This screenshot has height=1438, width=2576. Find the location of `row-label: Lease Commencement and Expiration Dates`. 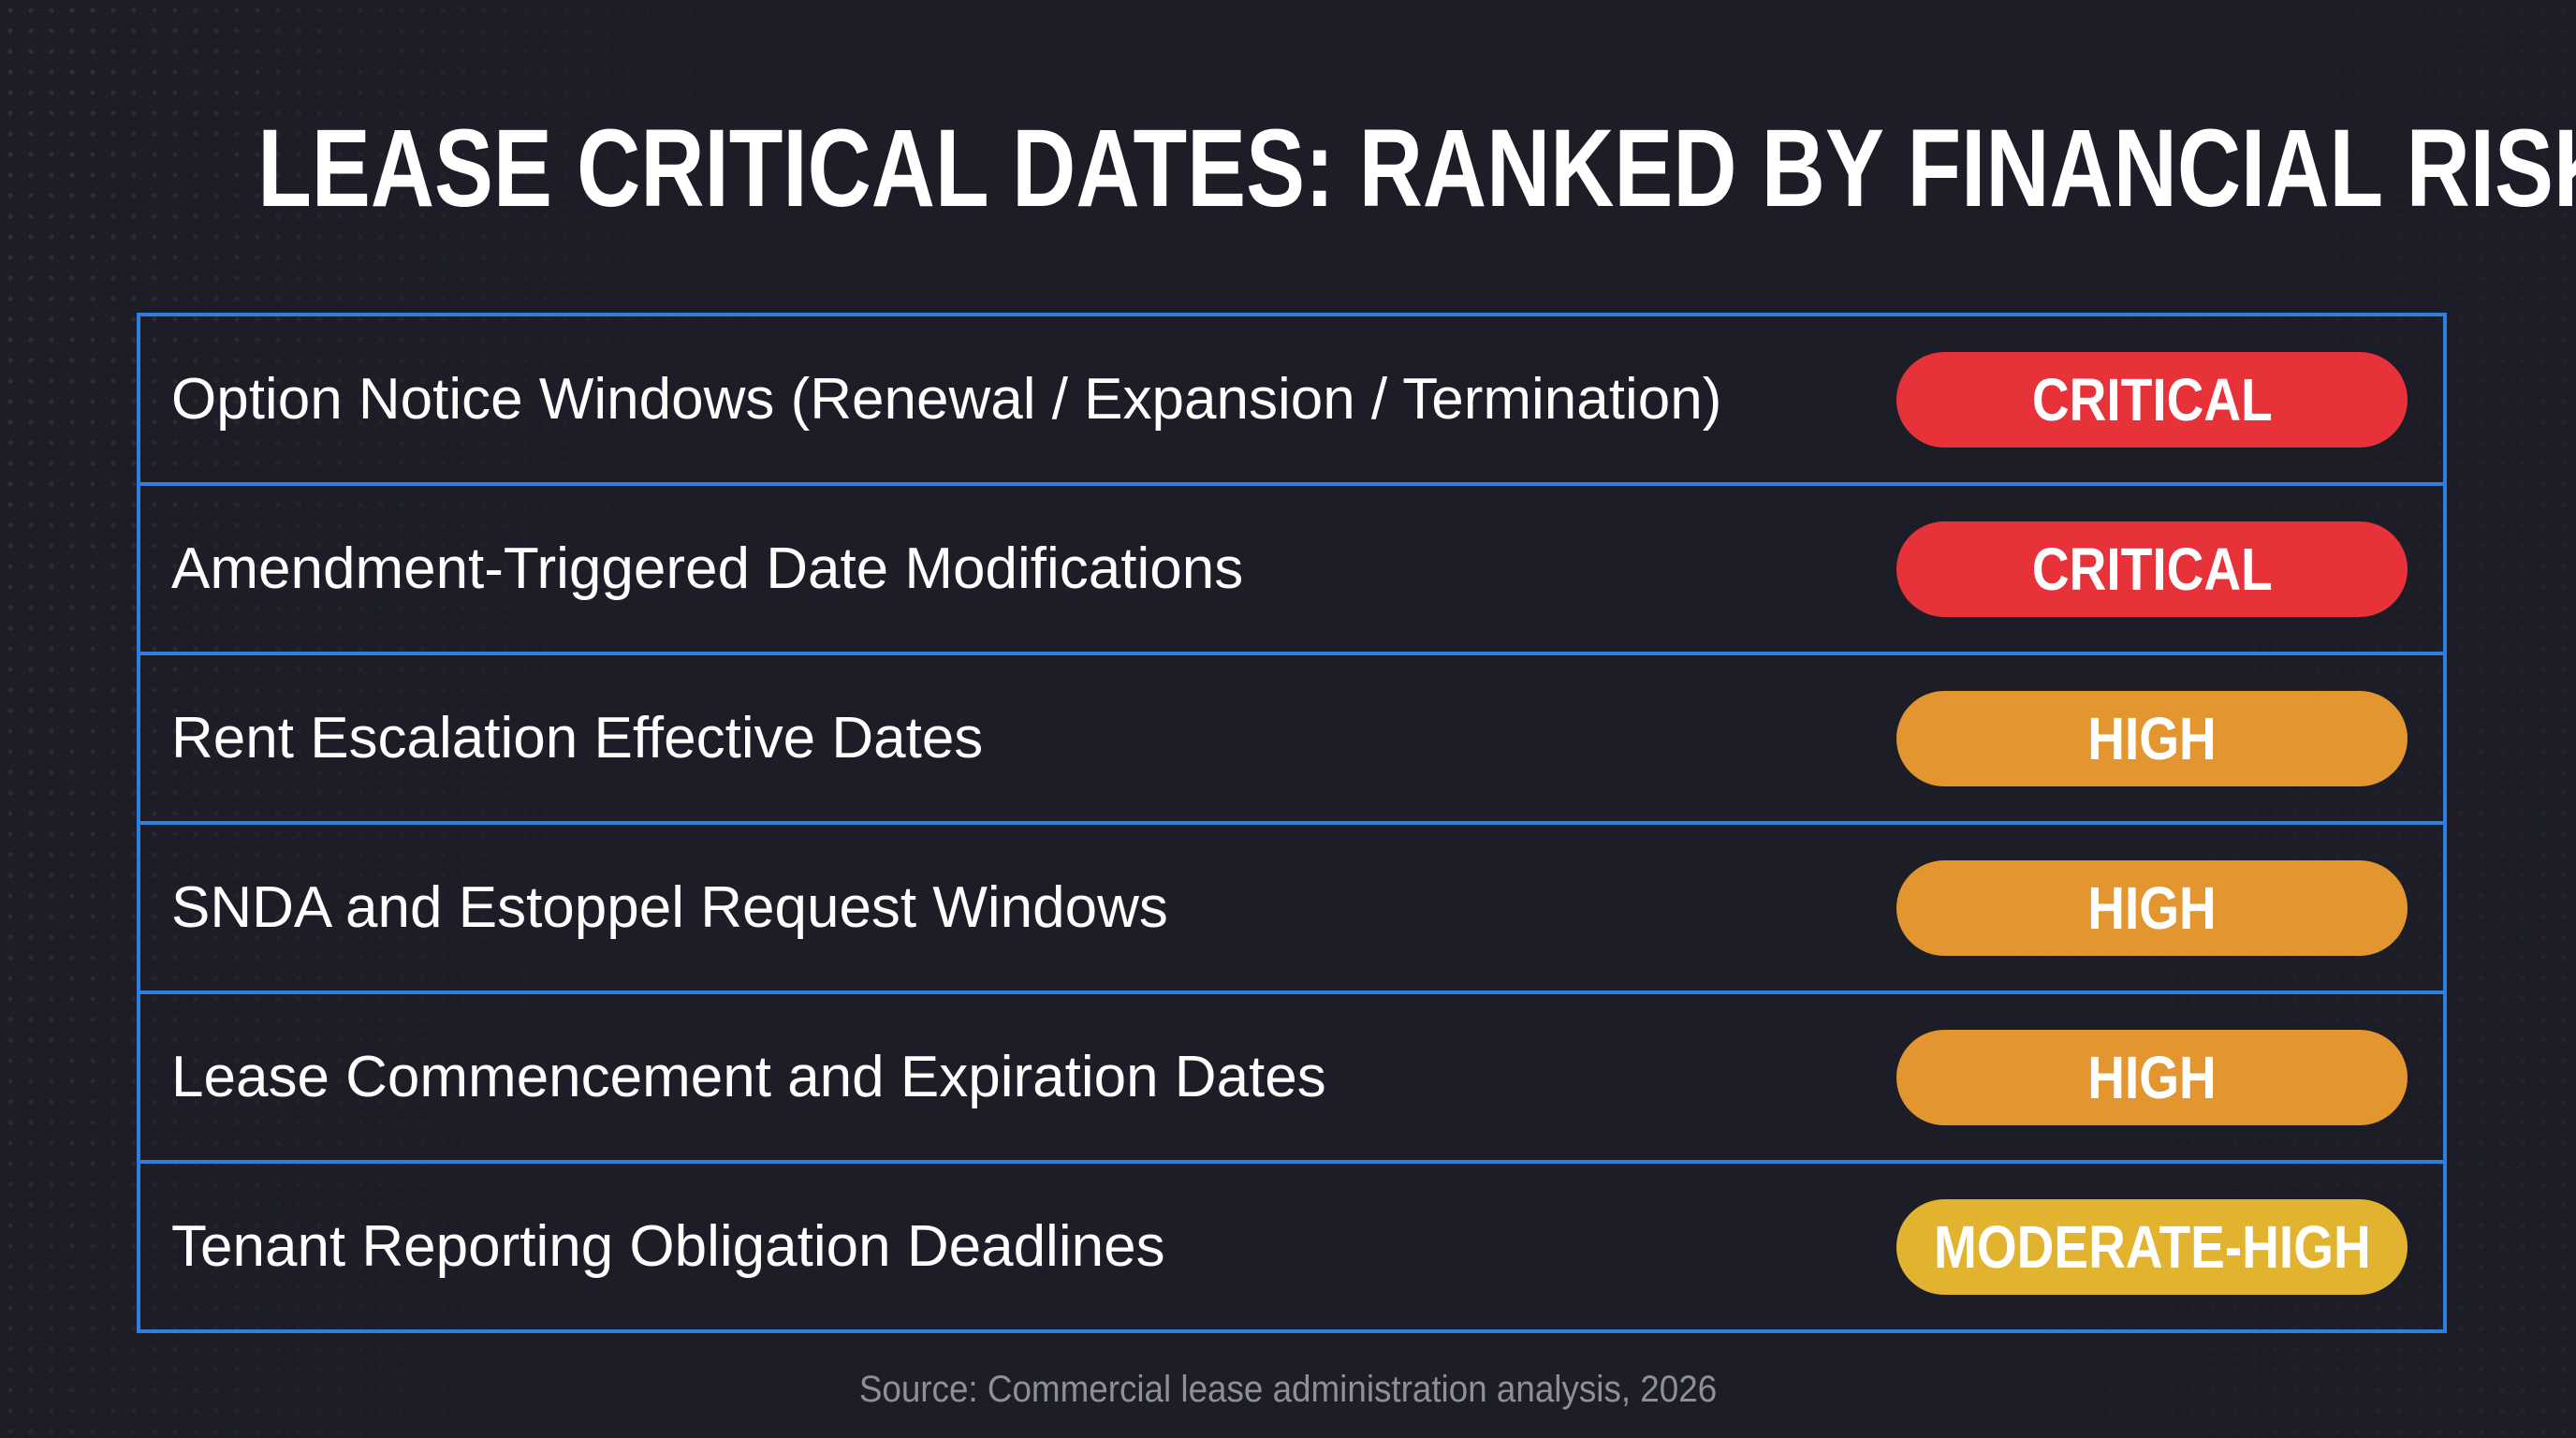

row-label: Lease Commencement and Expiration Dates is located at coordinates (748, 1077).